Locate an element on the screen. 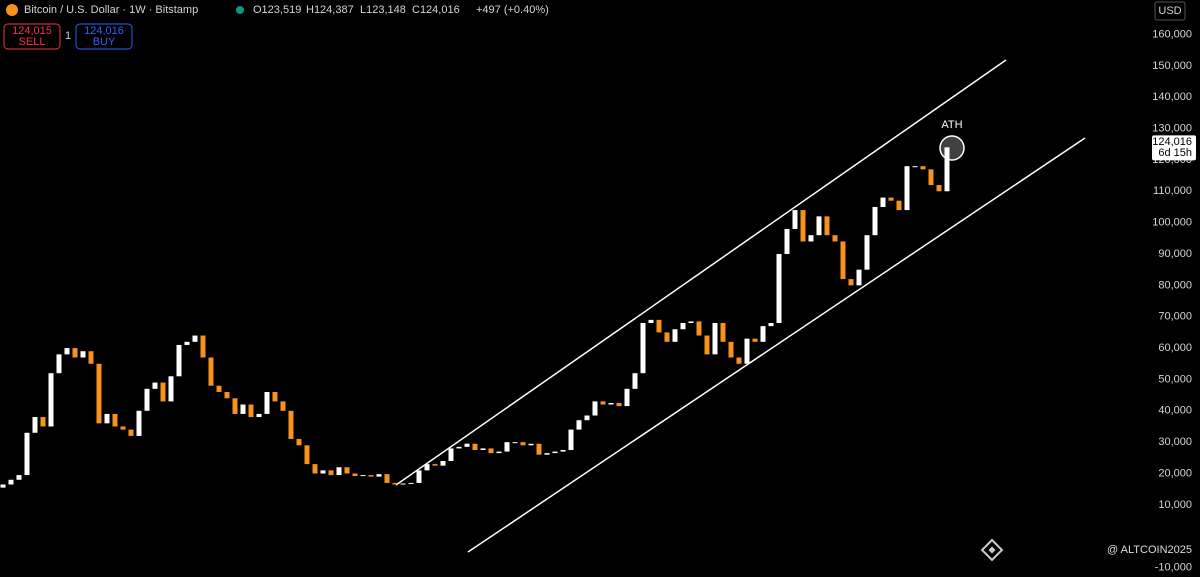 The width and height of the screenshot is (1200, 577). y-tick-label: 90,000 is located at coordinates (1175, 254).